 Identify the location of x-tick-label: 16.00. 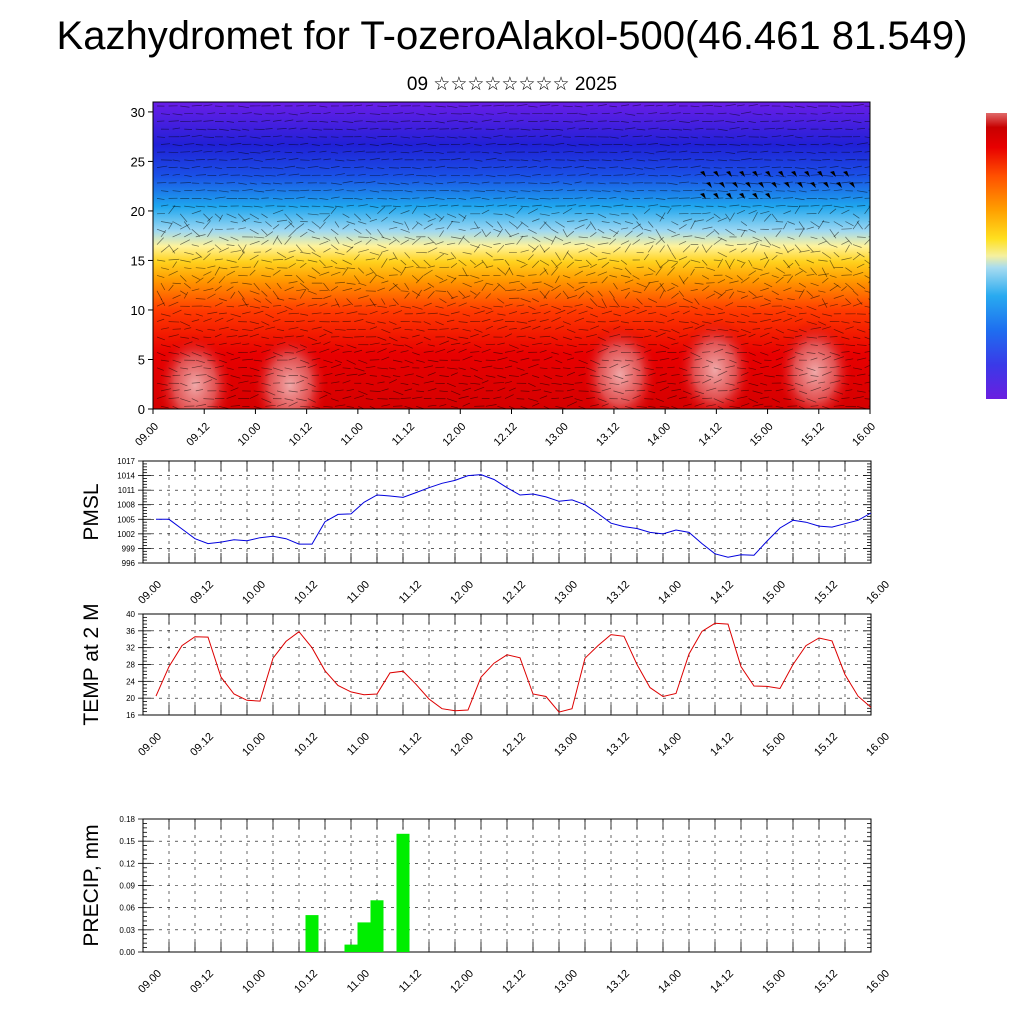
(878, 745).